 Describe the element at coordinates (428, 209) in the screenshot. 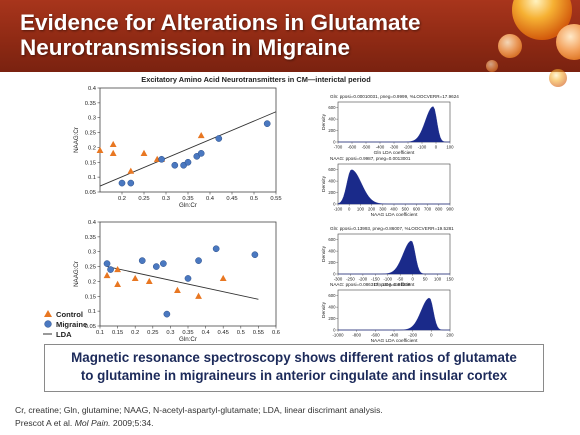

I see `x-tick-label: 700` at that location.